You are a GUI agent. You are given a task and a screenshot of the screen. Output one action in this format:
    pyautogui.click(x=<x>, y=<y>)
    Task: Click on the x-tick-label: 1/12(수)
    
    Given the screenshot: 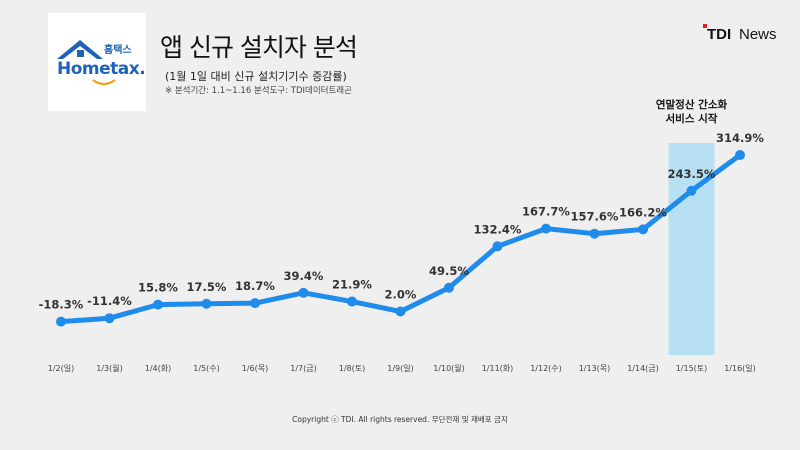 What is the action you would take?
    pyautogui.click(x=546, y=368)
    